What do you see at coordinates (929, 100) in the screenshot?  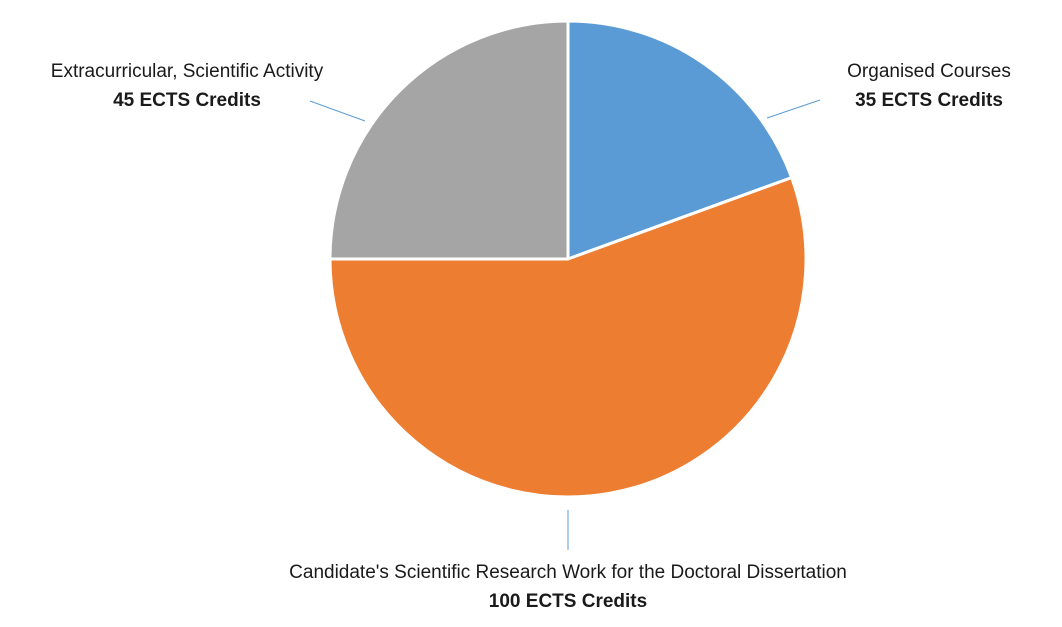 I see `label-organised-courses-value: 35 ECTS Credits` at bounding box center [929, 100].